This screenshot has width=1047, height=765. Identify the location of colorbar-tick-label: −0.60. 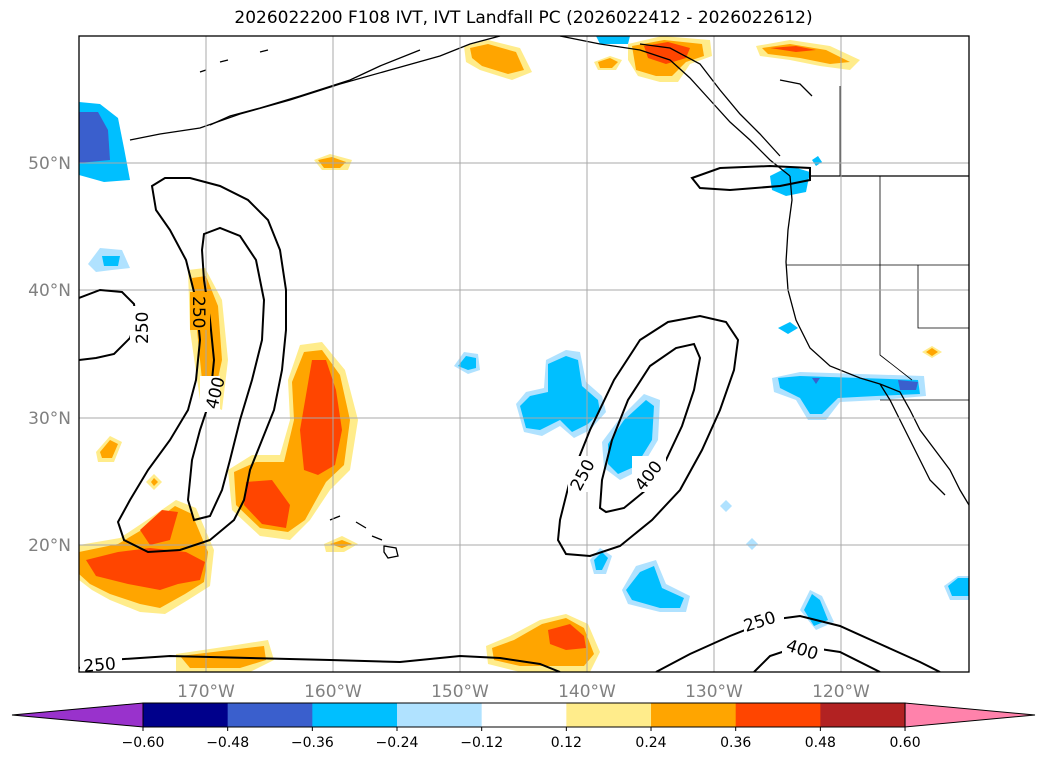
(143, 743).